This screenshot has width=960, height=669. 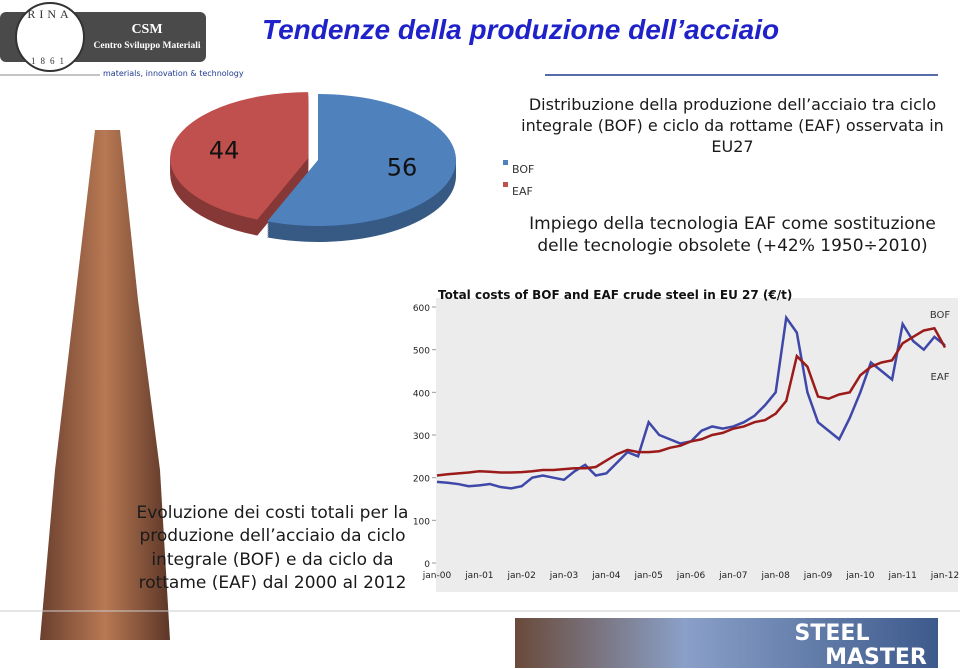 I want to click on series-label: BOF, so click(x=940, y=315).